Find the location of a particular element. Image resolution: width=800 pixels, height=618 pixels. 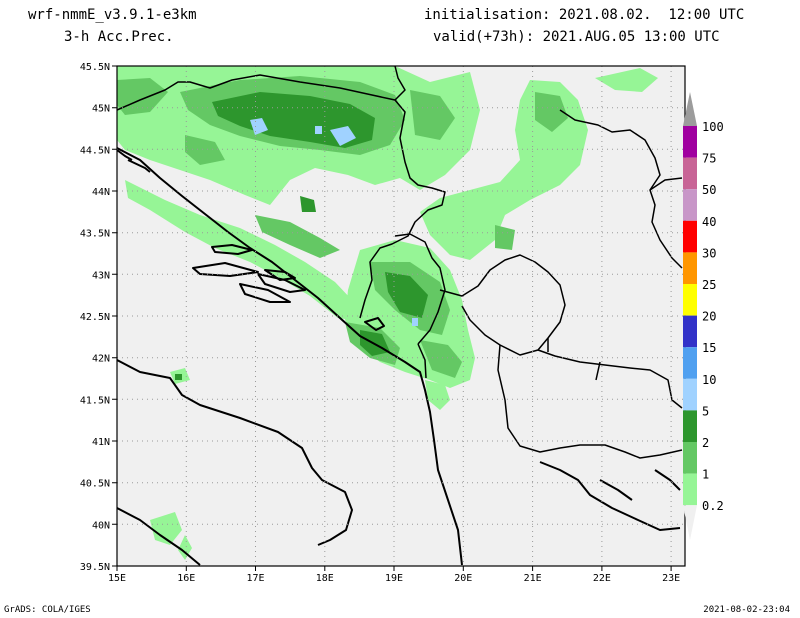

footer-timestamp: 2021-08-02-23:04 is located at coordinates (746, 610).